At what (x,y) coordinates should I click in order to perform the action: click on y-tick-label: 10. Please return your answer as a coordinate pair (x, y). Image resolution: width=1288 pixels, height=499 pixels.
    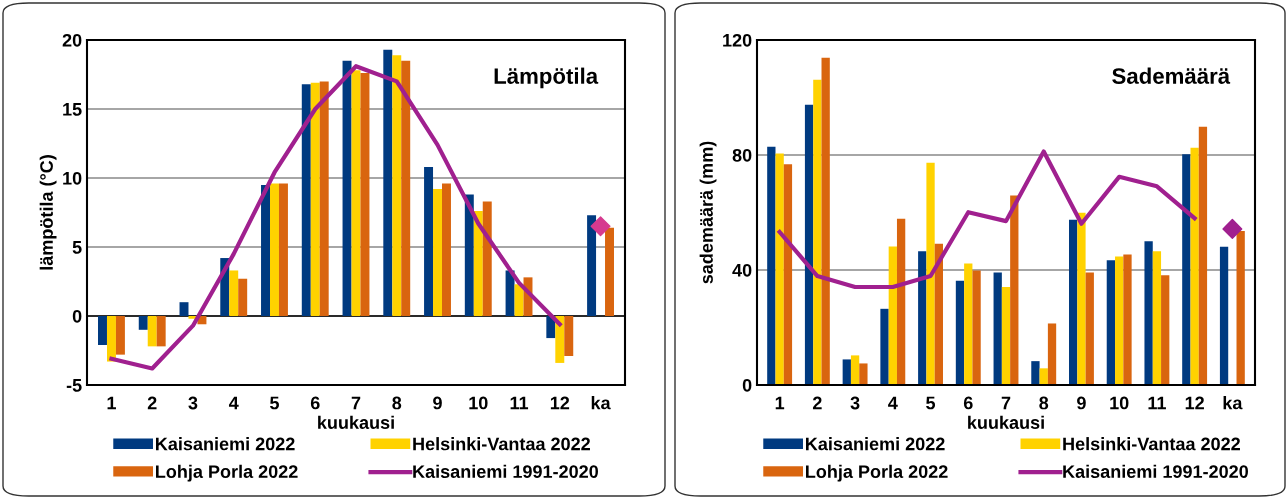
    Looking at the image, I should click on (72, 178).